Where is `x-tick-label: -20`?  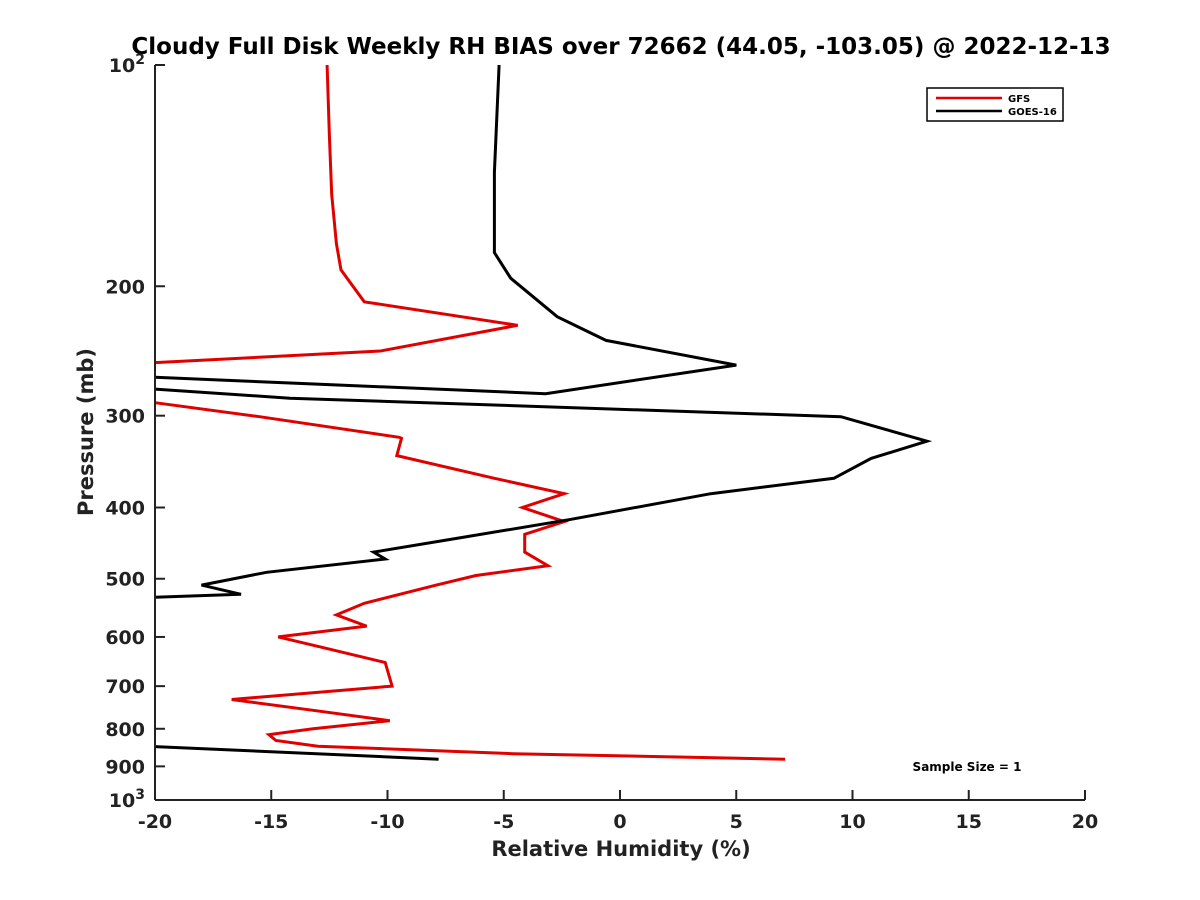 x-tick-label: -20 is located at coordinates (155, 822).